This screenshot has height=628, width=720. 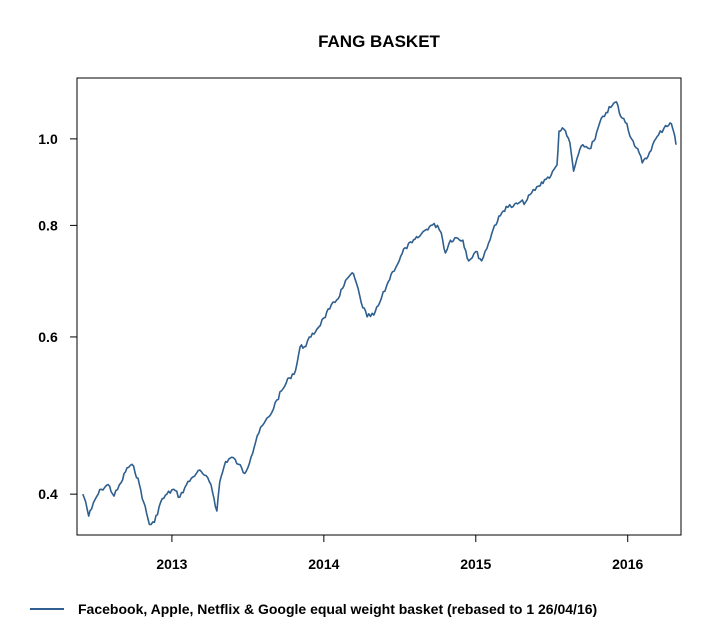 What do you see at coordinates (48, 225) in the screenshot?
I see `y-tick-label: 0.8` at bounding box center [48, 225].